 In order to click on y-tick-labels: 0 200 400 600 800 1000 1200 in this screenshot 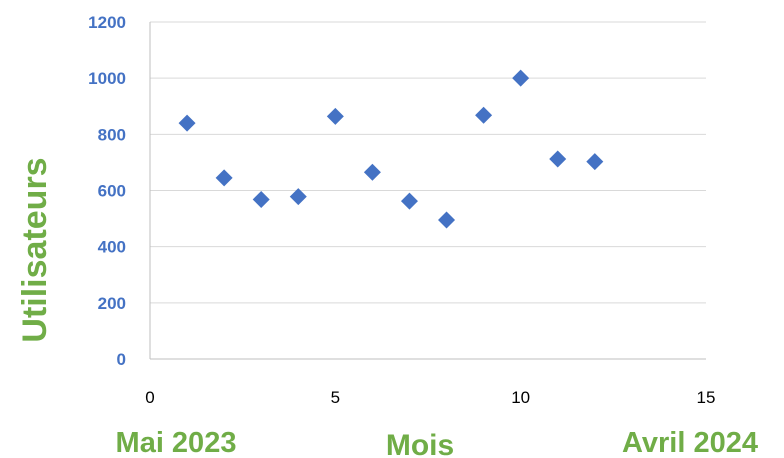, I will do `click(107, 191)`.